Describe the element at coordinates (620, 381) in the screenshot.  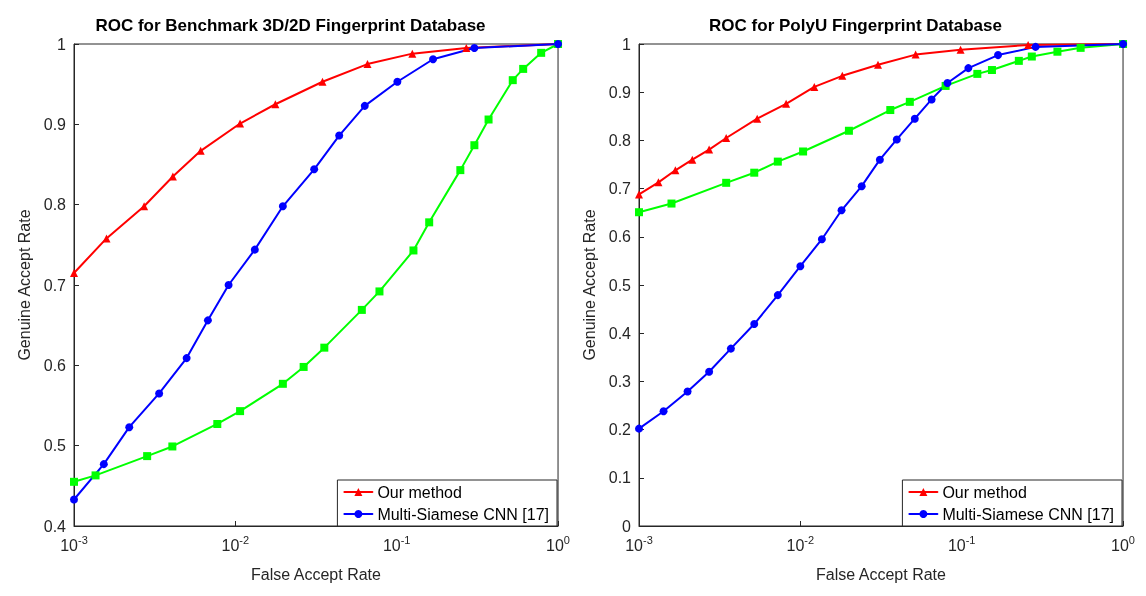
I see `y-tick-label: 0.3` at that location.